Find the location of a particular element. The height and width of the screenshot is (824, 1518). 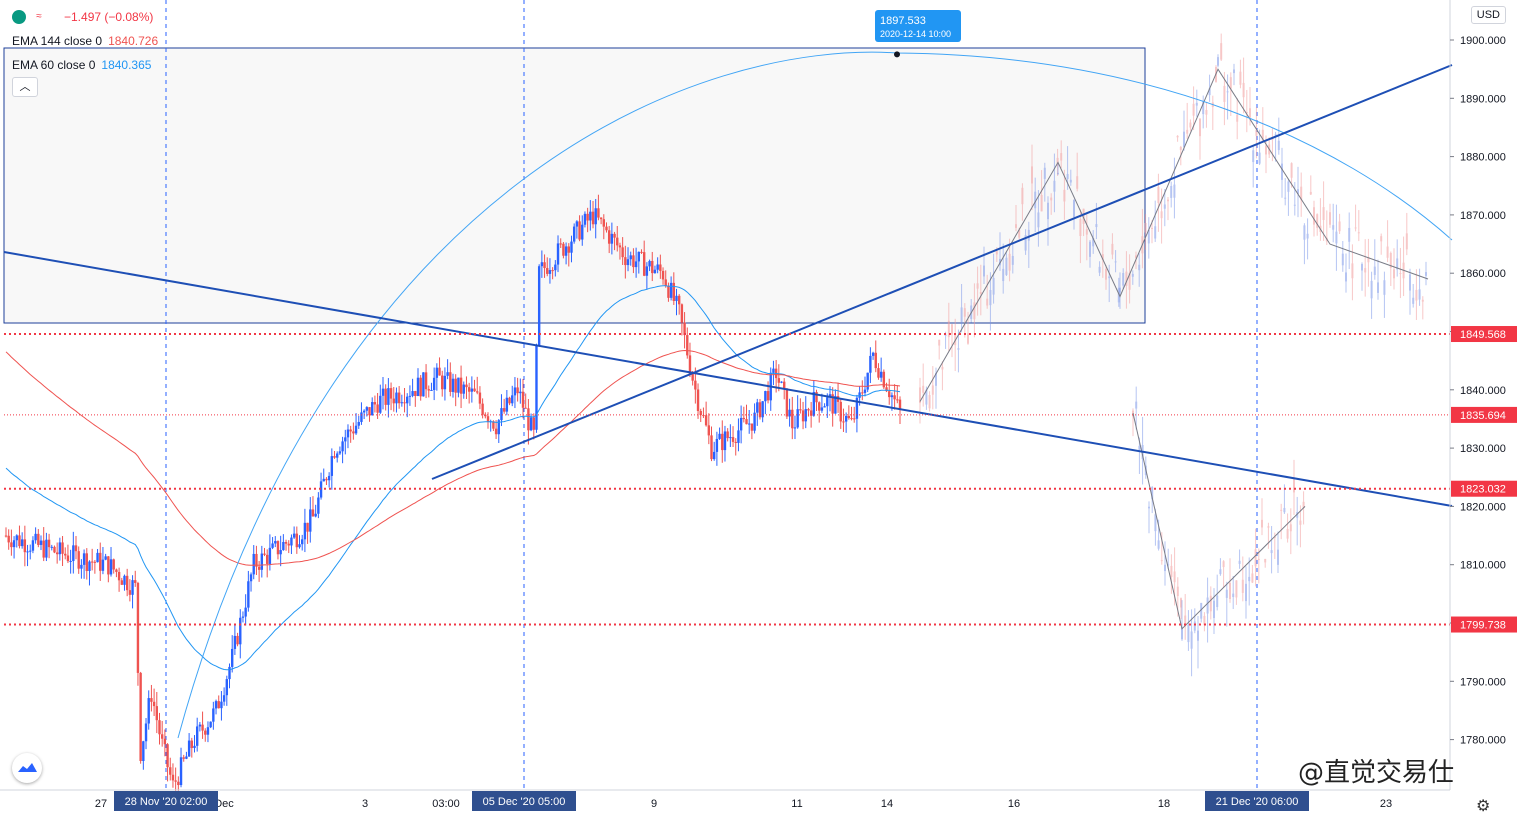

wave-icon: ≈ is located at coordinates (39, 16).